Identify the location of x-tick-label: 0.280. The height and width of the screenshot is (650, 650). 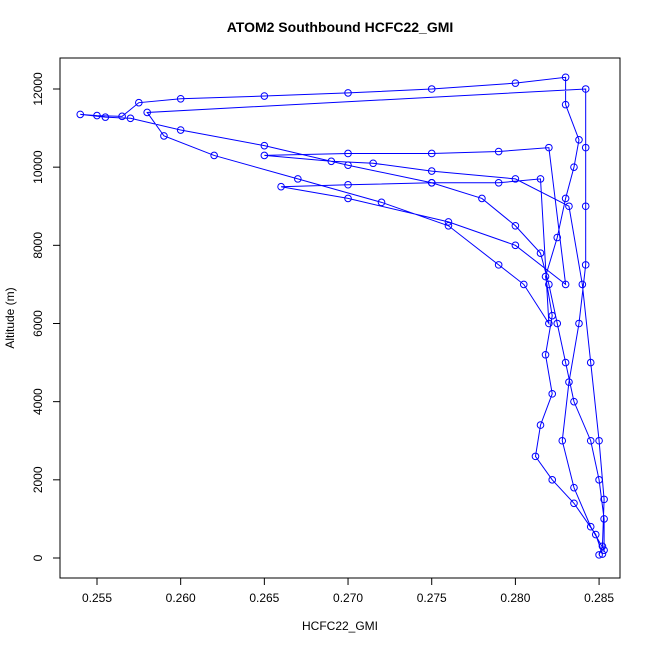
(515, 598).